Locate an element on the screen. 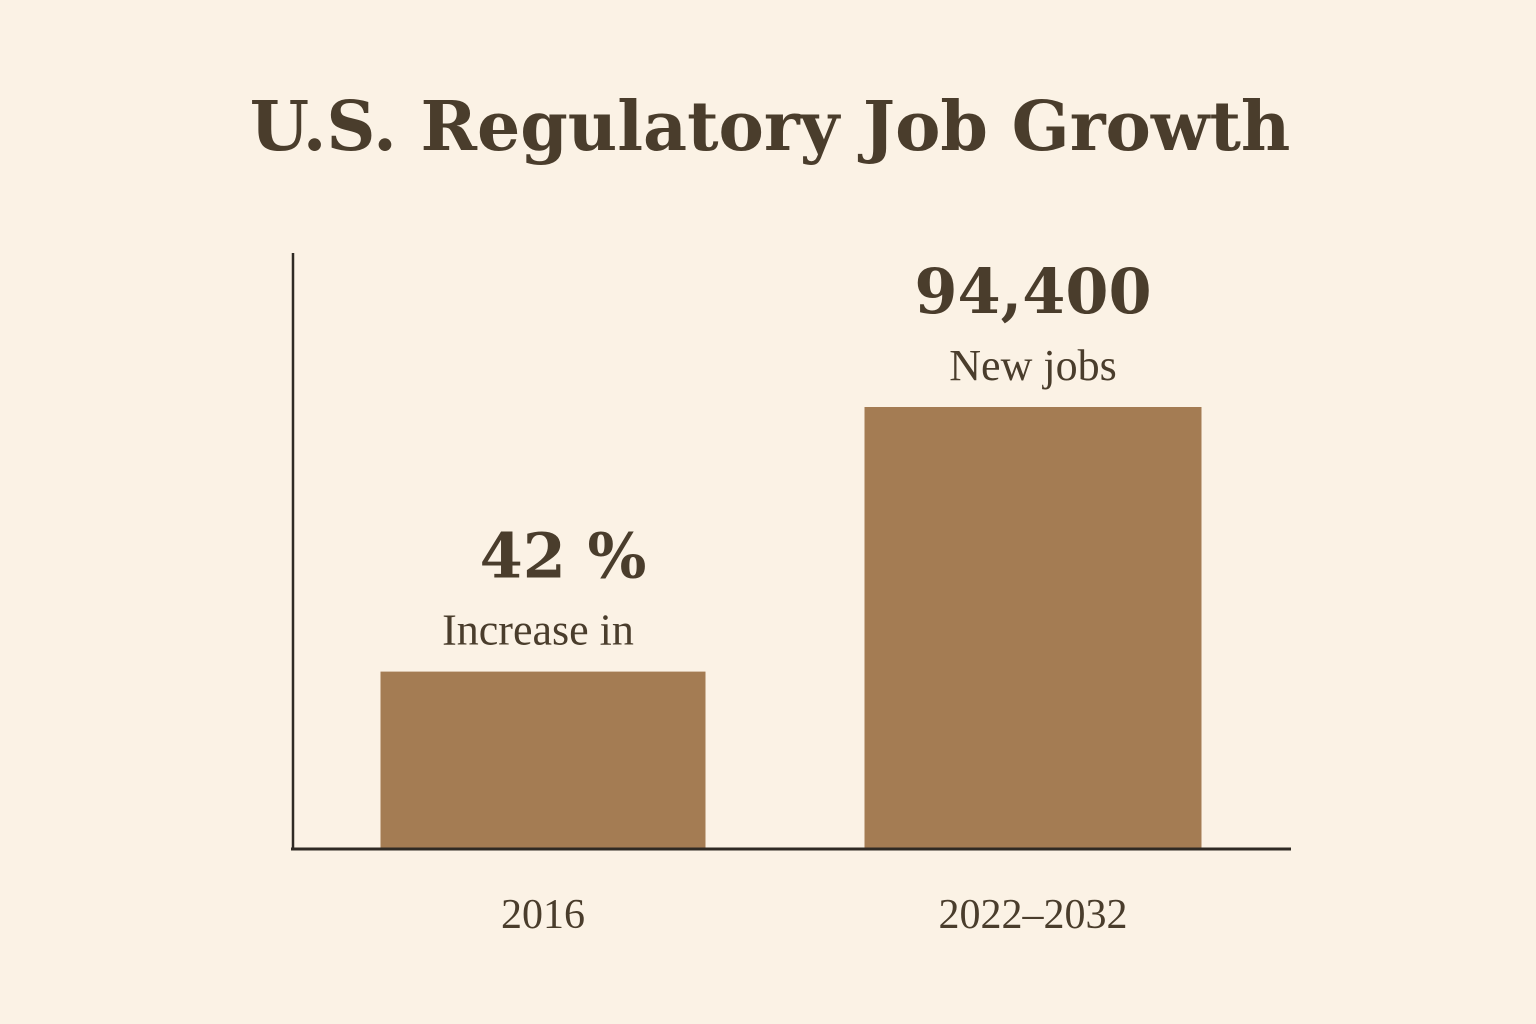  tick-label-1: 2022–2032 is located at coordinates (1033, 915).